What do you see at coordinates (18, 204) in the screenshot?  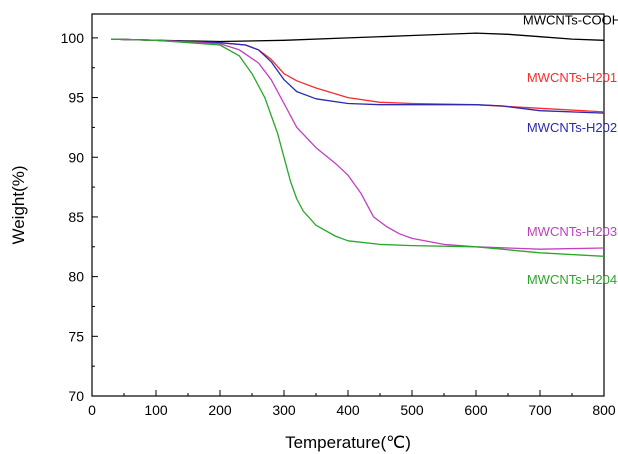 I see `y-axis-title: Weight(%)` at bounding box center [18, 204].